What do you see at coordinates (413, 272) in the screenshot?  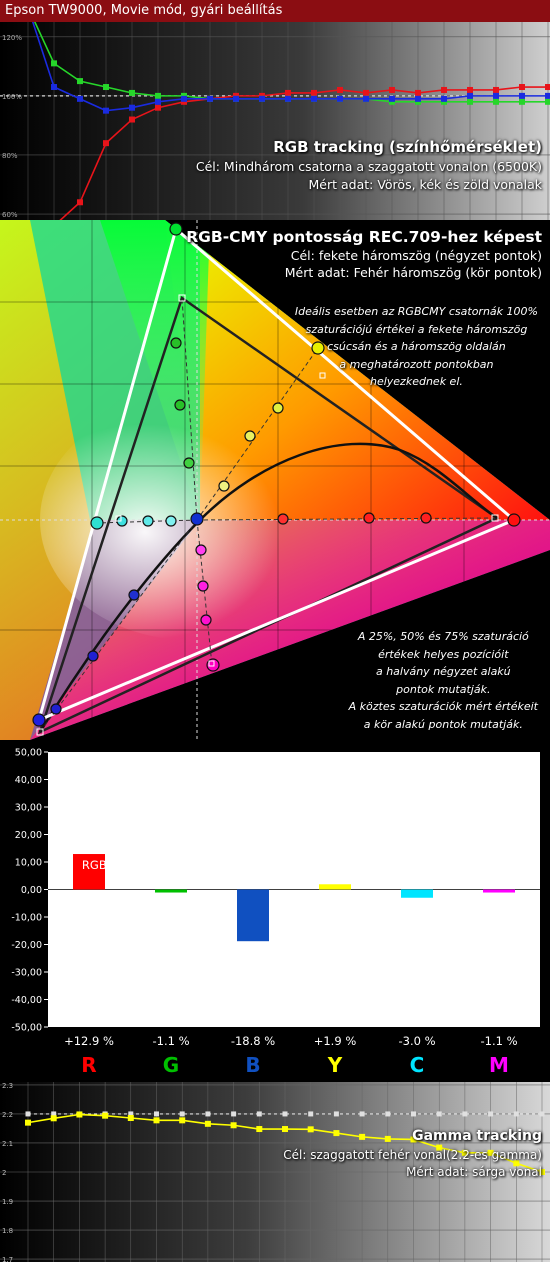 I see `cie-measured: Mért adat: Fehér háromszög (kör pontok)` at bounding box center [413, 272].